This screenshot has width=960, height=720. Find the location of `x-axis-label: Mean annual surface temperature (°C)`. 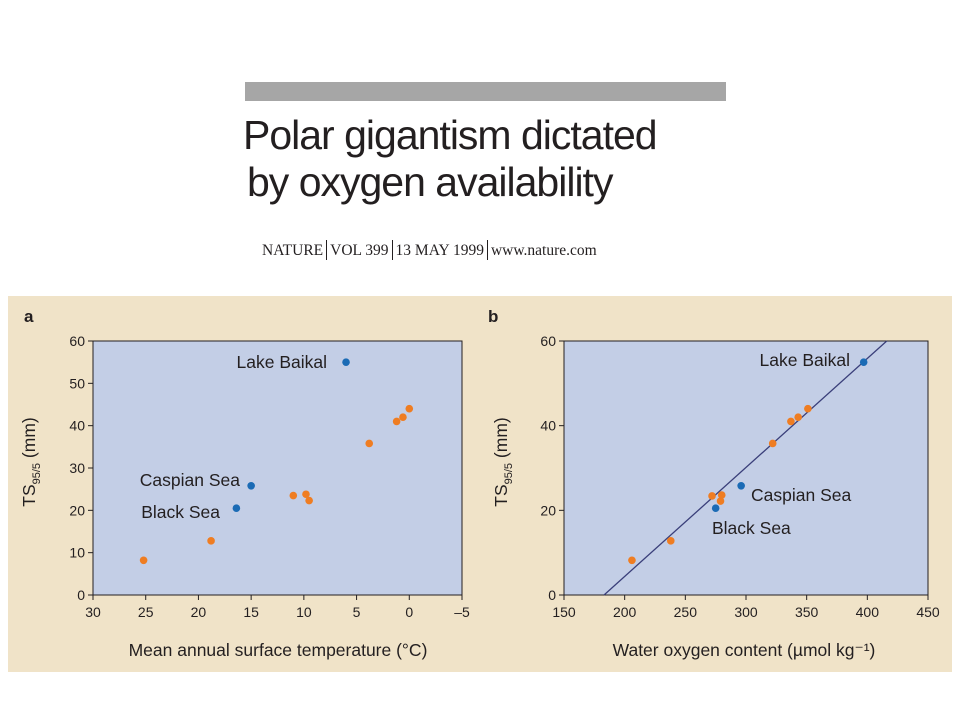

x-axis-label: Mean annual surface temperature (°C) is located at coordinates (278, 650).